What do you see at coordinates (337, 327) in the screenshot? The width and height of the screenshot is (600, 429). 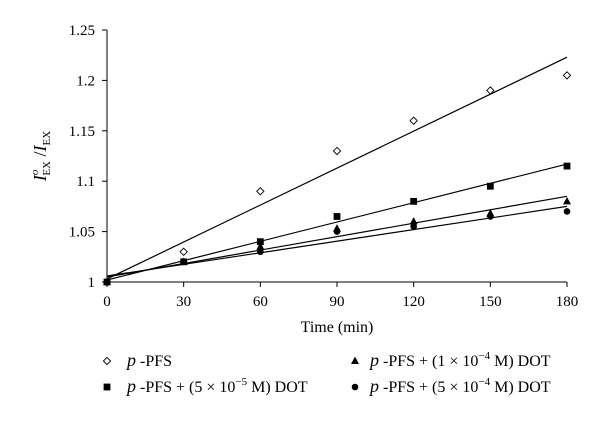 I see `x-axis-title: Time (min)` at bounding box center [337, 327].